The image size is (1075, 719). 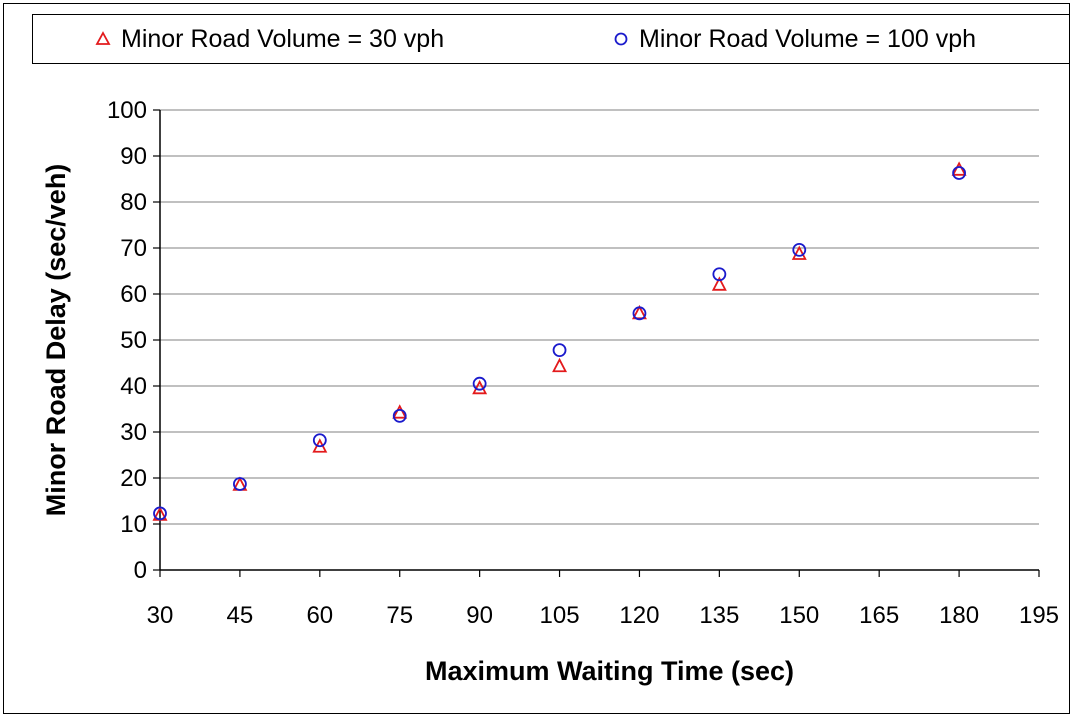 I want to click on point-series-0-x120, so click(x=639, y=312).